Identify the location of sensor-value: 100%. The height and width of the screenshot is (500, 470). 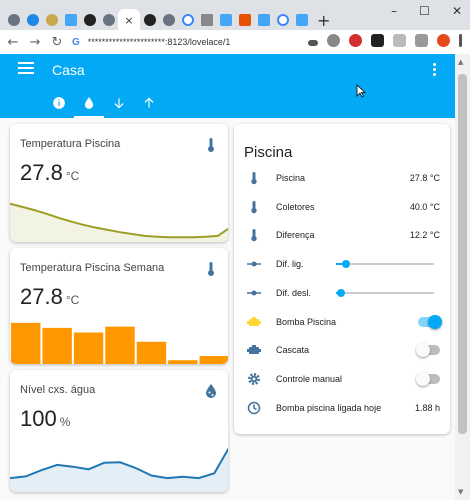
(45, 418).